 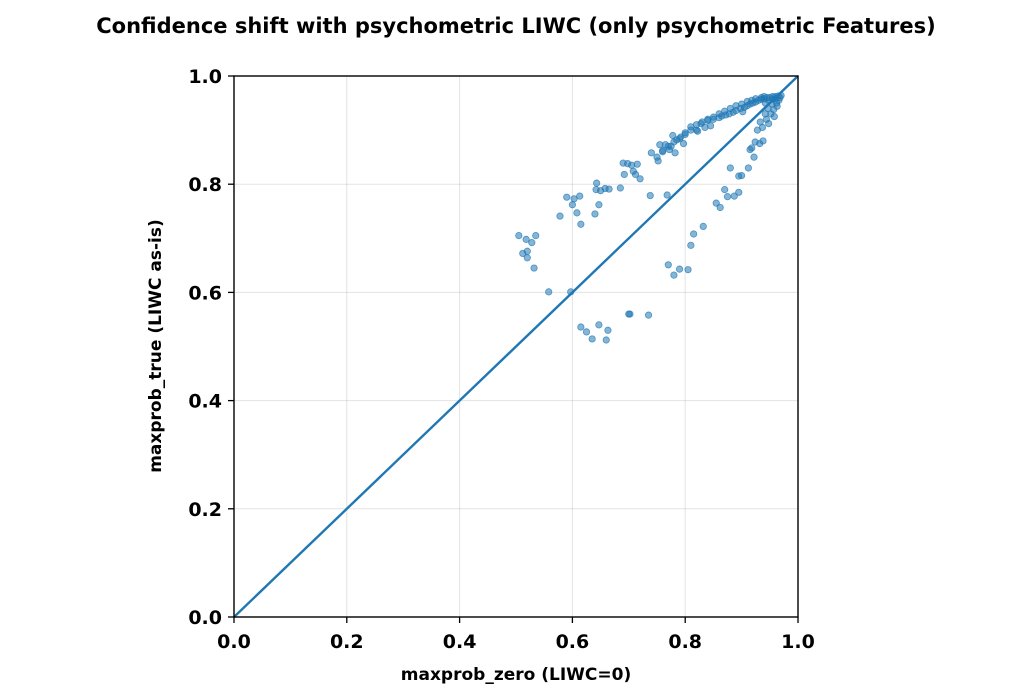 I want to click on x-tick-label: 0.4, so click(x=460, y=642).